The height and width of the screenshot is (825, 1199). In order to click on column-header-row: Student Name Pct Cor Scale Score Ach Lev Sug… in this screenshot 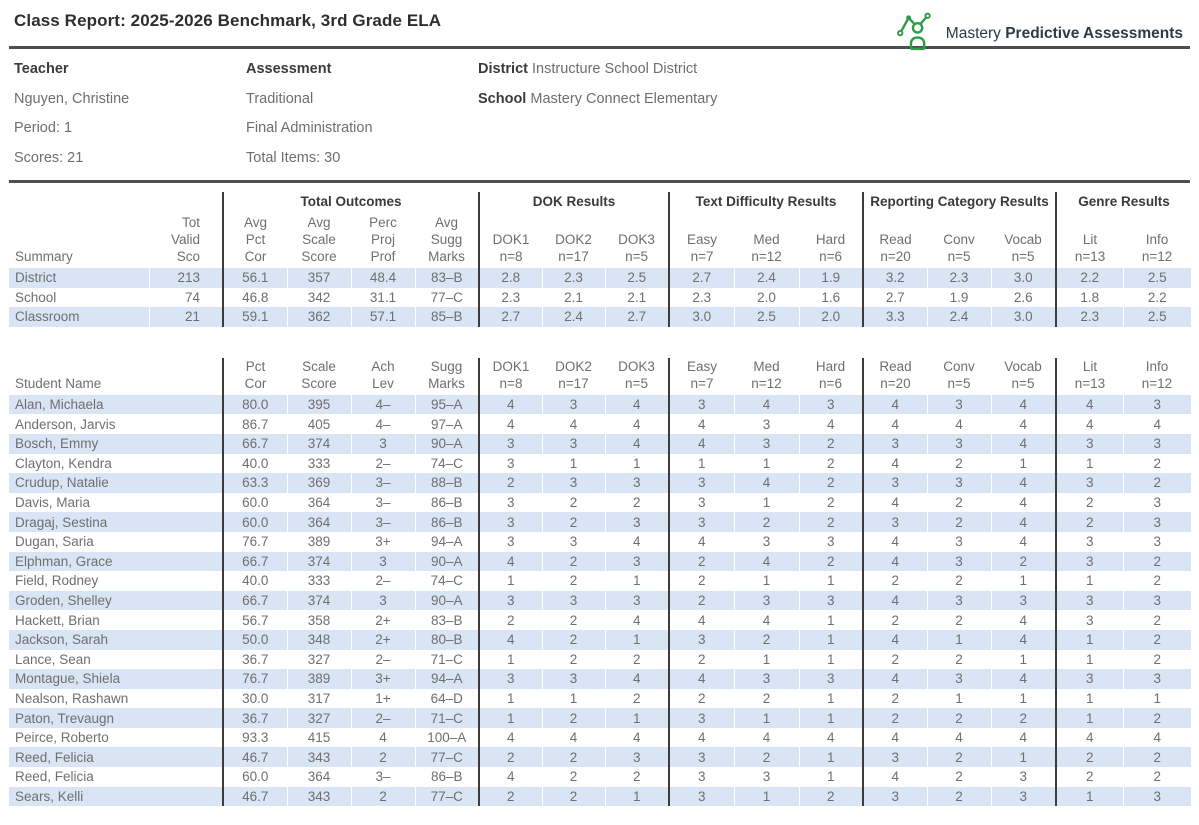, I will do `click(600, 376)`.